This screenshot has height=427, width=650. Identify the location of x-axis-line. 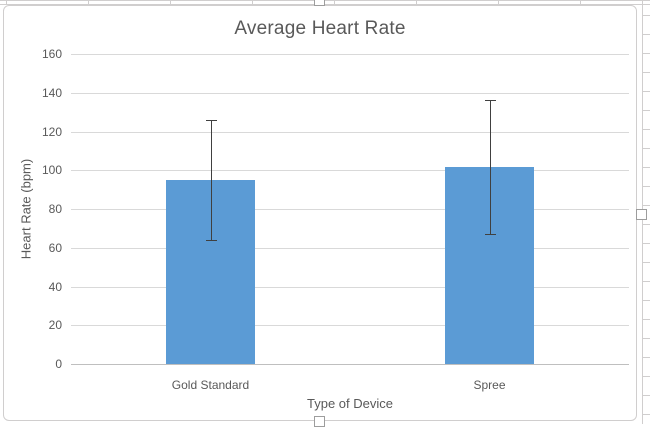
(350, 364).